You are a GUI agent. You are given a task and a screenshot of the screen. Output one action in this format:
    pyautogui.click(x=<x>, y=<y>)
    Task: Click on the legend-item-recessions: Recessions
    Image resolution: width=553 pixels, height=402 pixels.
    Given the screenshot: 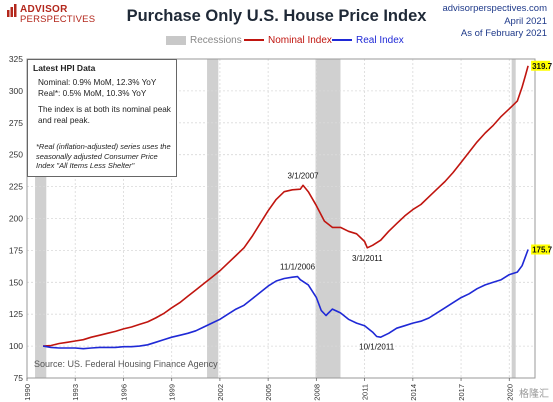 What is the action you would take?
    pyautogui.click(x=204, y=40)
    